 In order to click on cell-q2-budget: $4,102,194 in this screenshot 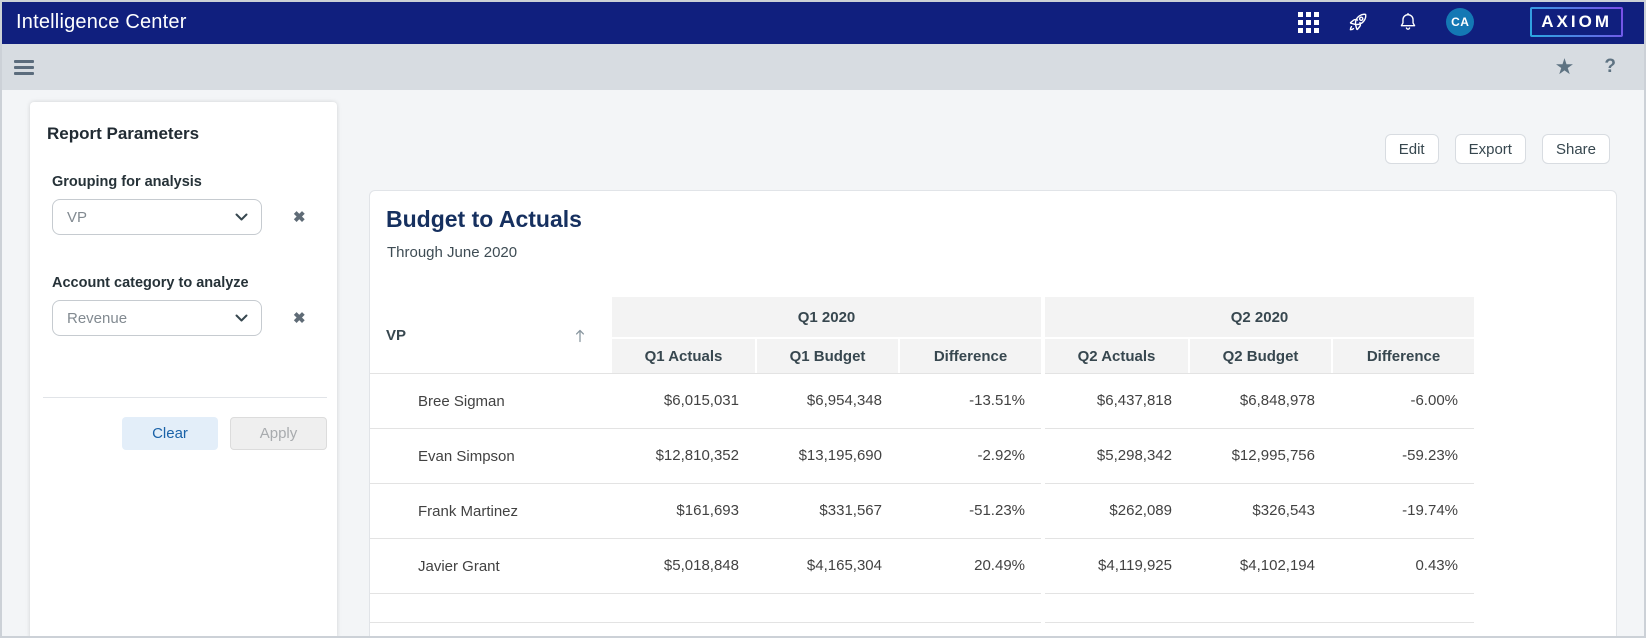, I will do `click(1259, 565)`.